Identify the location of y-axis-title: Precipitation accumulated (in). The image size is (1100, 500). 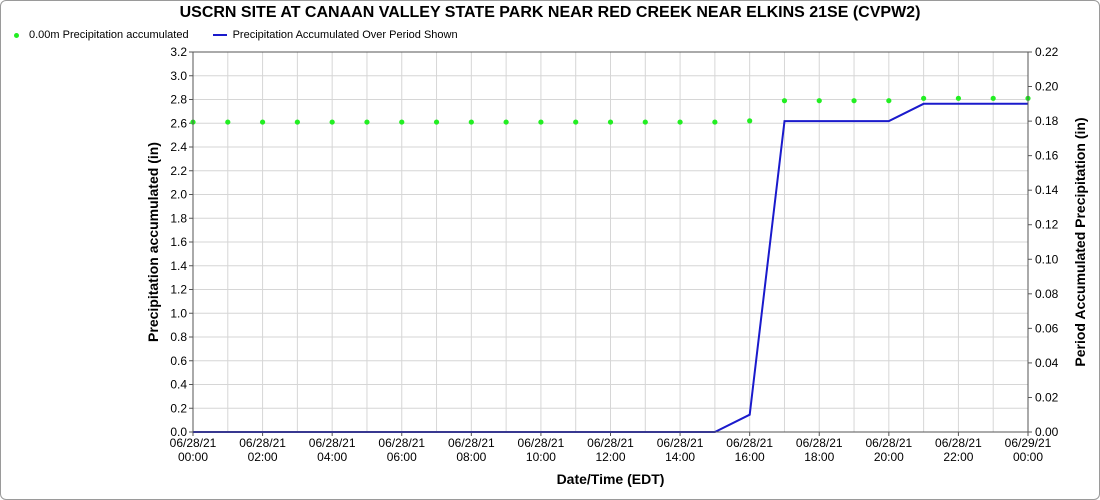
(153, 242).